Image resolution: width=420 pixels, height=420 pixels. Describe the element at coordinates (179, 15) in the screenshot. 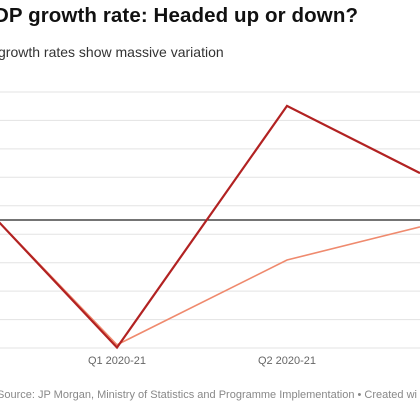

I see `chart-title: DP growth rate: Headed up or down?` at that location.